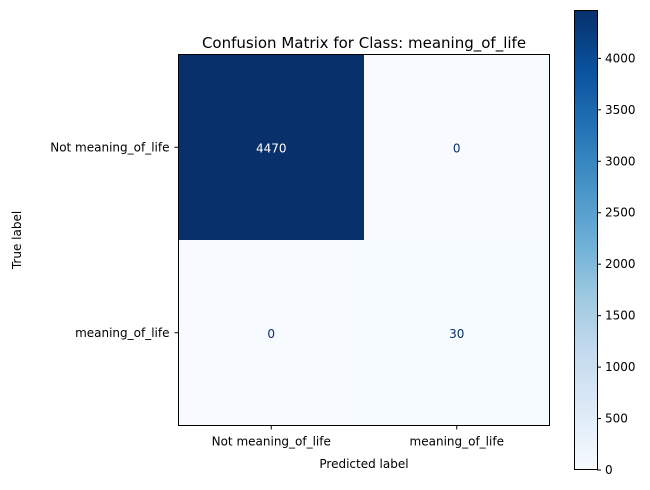 This screenshot has width=650, height=490. I want to click on y-tick-label: meaning_of_life, so click(122, 333).